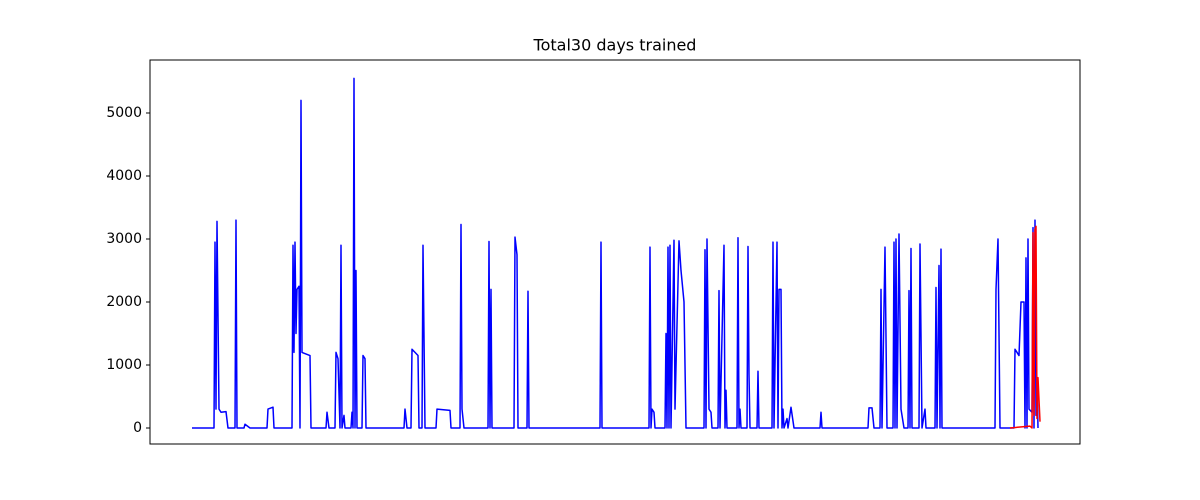 Image resolution: width=1200 pixels, height=500 pixels. What do you see at coordinates (615, 45) in the screenshot?
I see `chart-title: Total30 days trained` at bounding box center [615, 45].